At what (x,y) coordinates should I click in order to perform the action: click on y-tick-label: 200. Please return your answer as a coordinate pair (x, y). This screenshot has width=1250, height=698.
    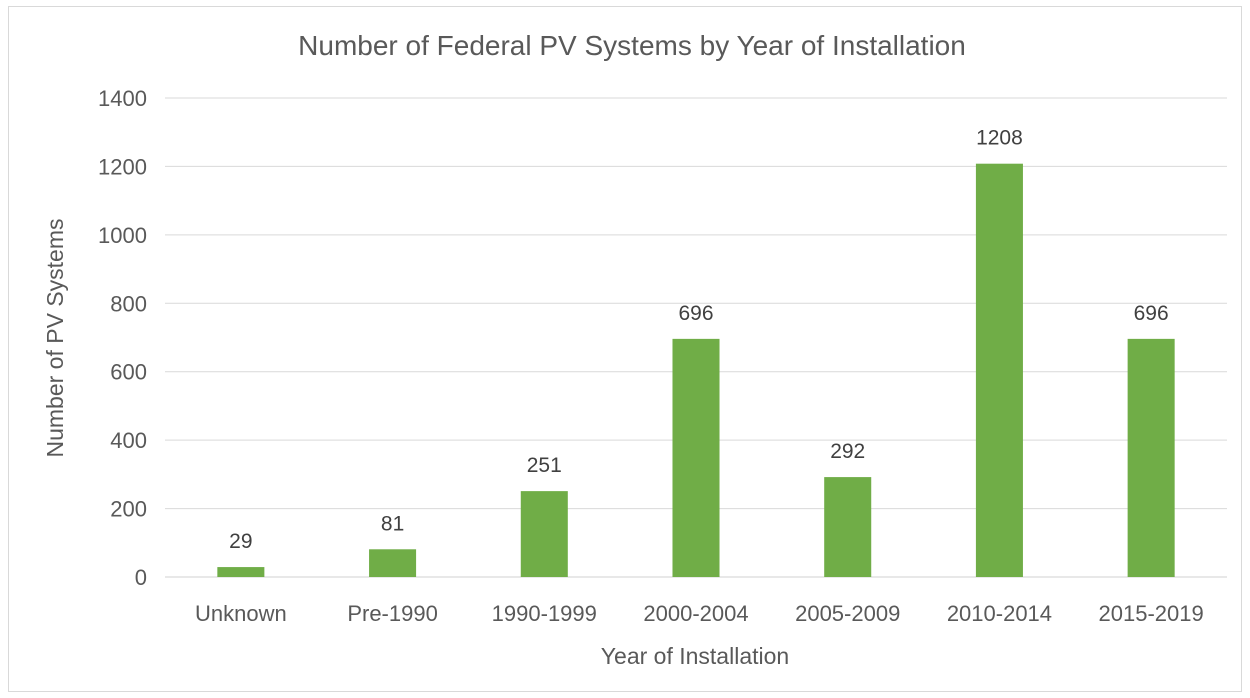
    Looking at the image, I should click on (128, 509).